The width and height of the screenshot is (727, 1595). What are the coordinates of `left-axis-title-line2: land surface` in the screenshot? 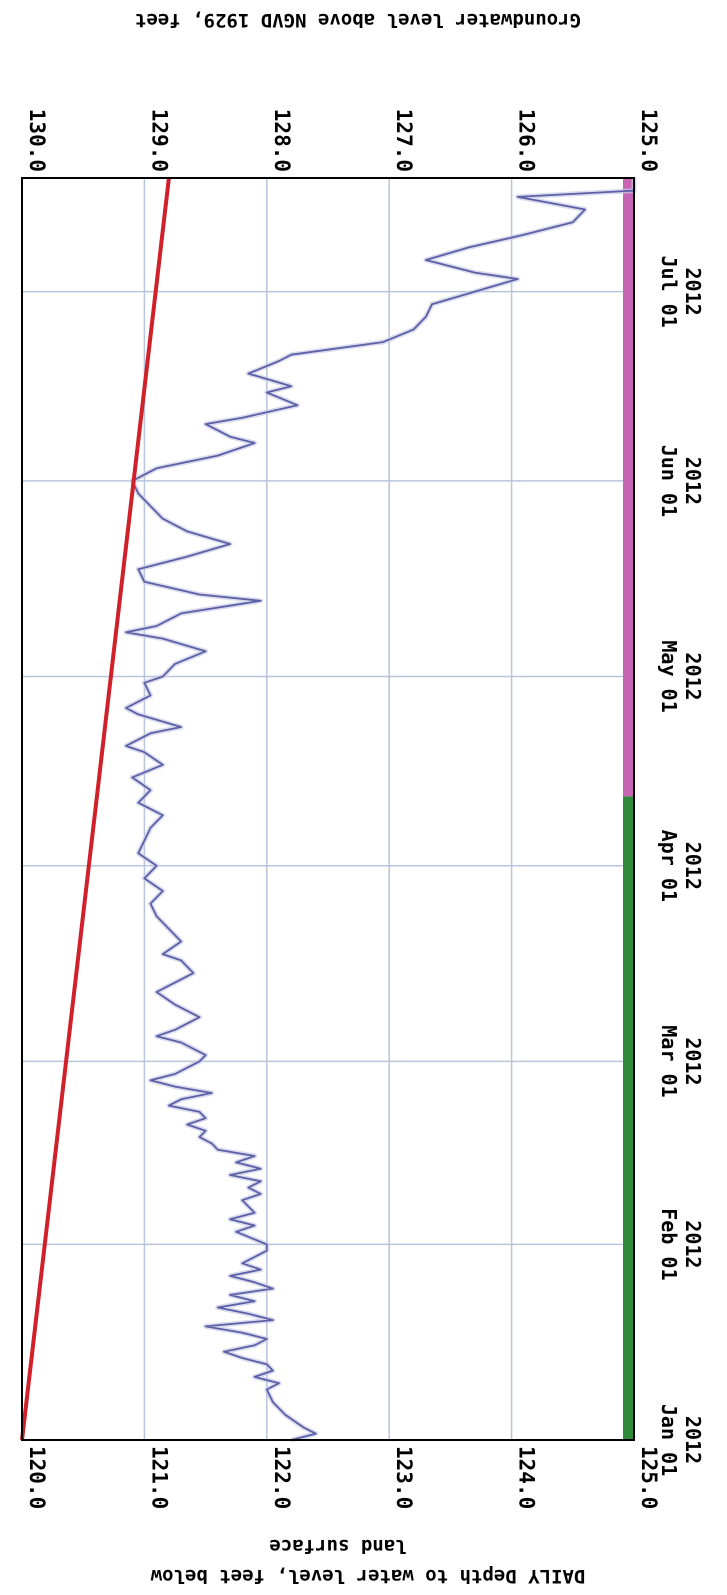 It's located at (337, 1546).